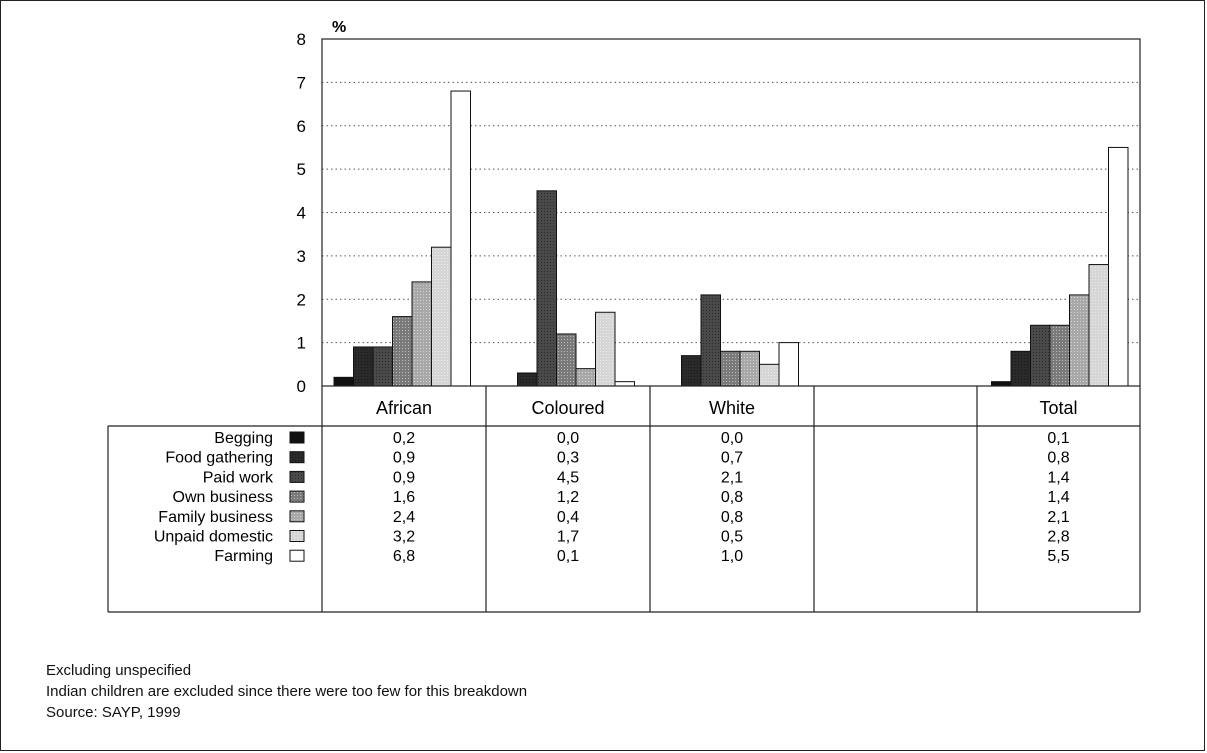 This screenshot has height=753, width=1207. I want to click on note-excluding-unspecified: Excluding unspecified, so click(119, 670).